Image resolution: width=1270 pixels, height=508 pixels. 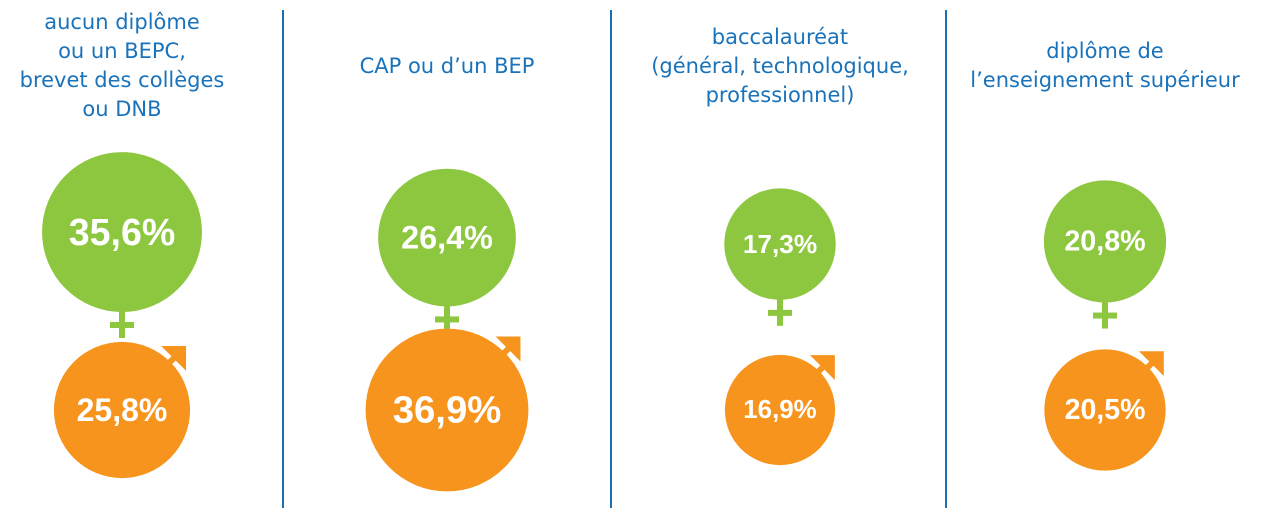 I want to click on column-title: diplôme de l’enseignement supérieur, so click(x=1105, y=65).